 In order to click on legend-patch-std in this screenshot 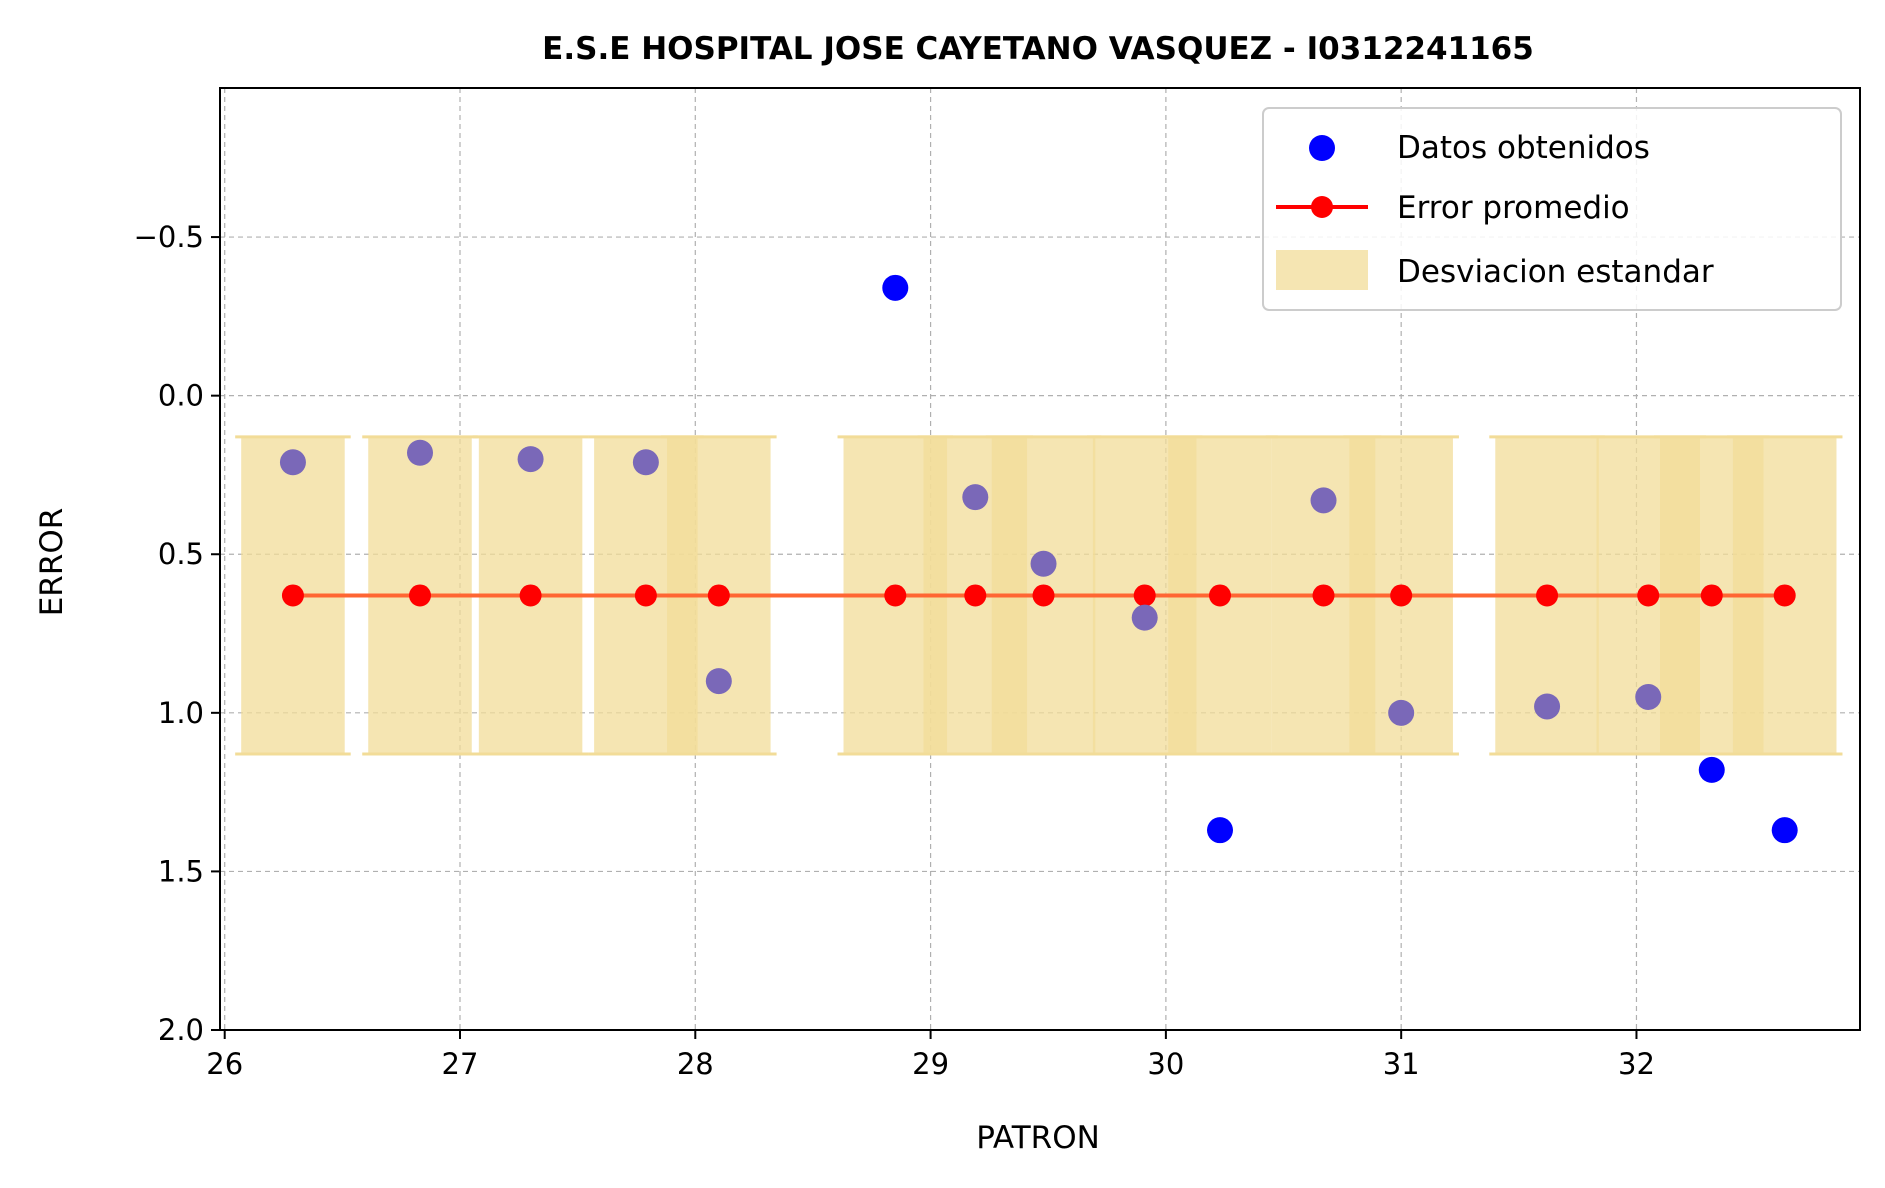, I will do `click(1322, 270)`.